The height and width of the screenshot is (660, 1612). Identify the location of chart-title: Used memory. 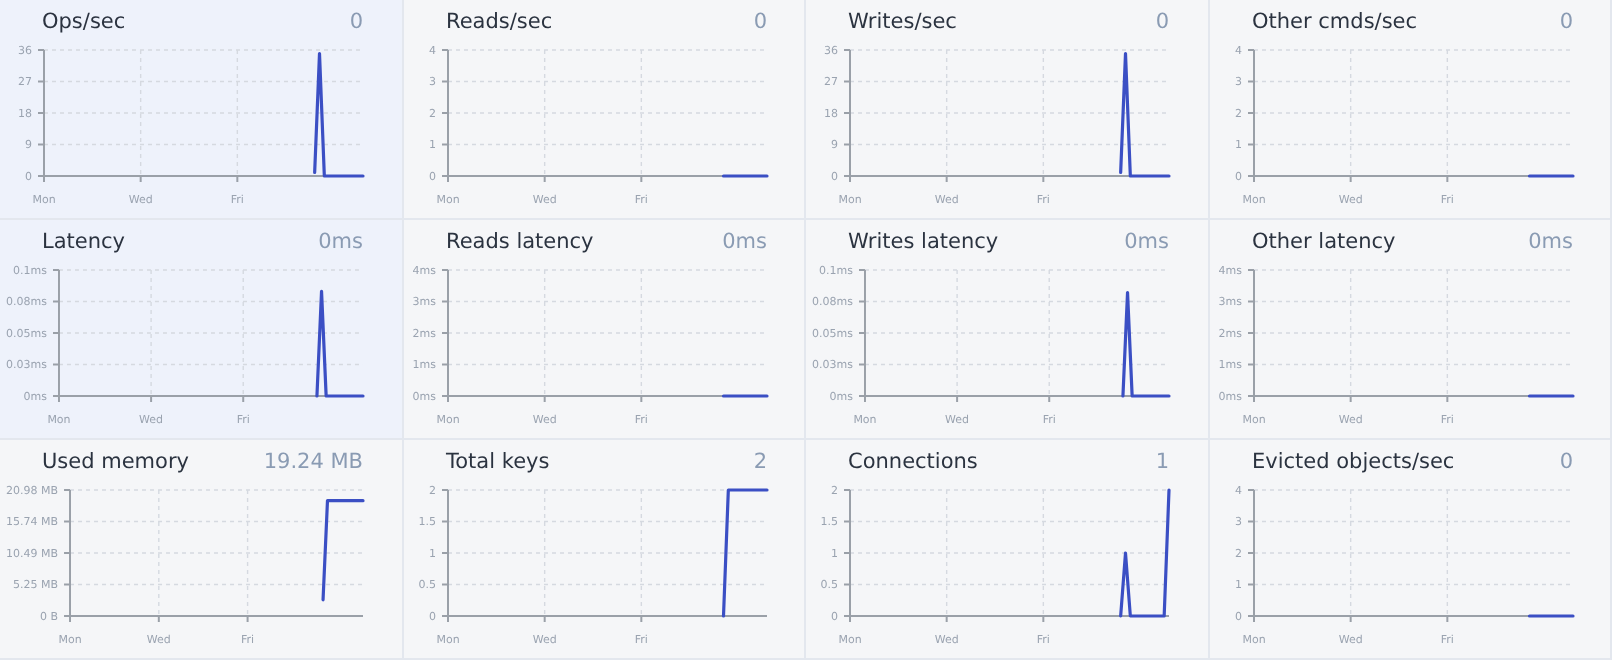
(115, 462).